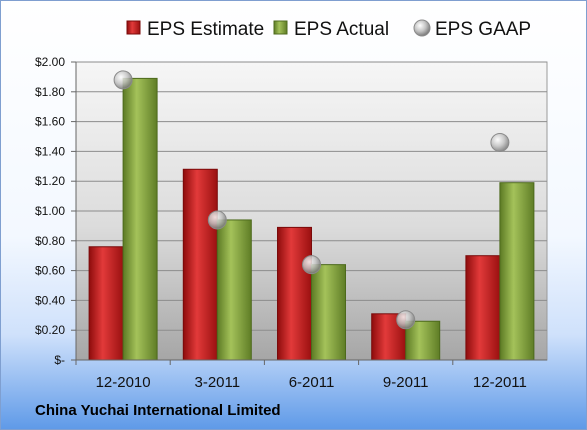 This screenshot has width=587, height=430. What do you see at coordinates (50, 211) in the screenshot?
I see `y-tick-label: $1.00` at bounding box center [50, 211].